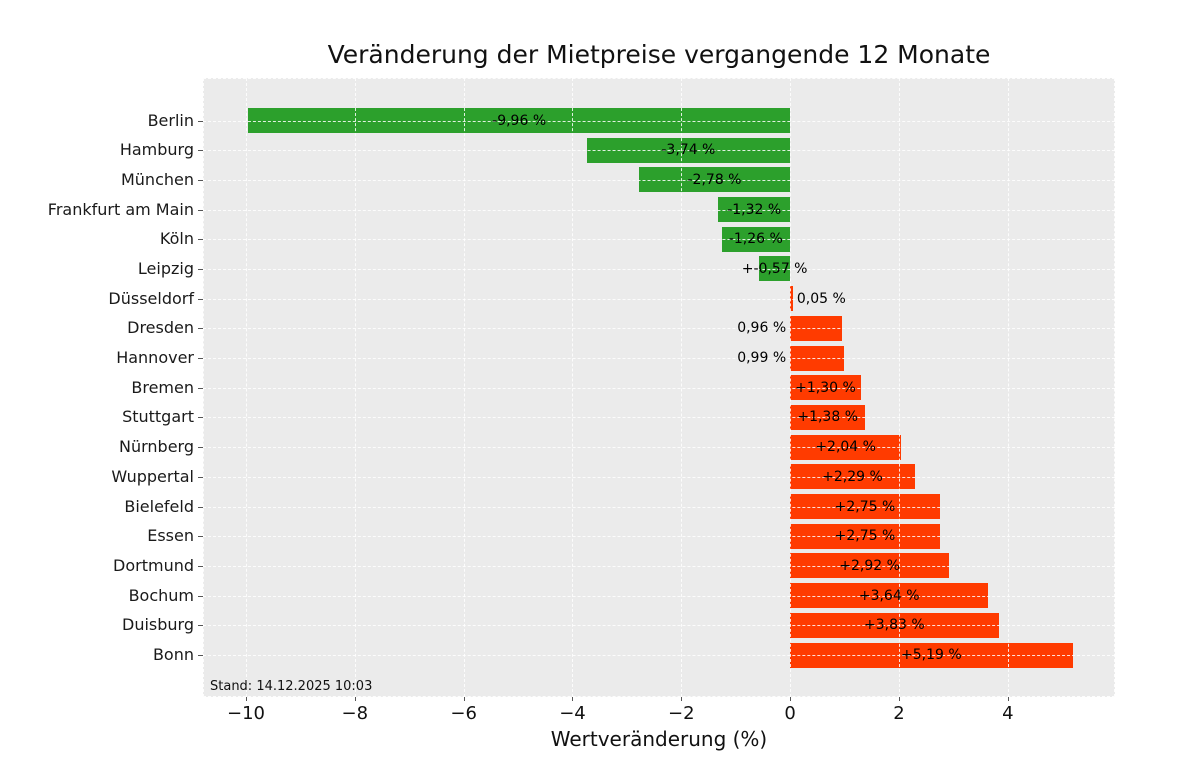 The image size is (1200, 775). Describe the element at coordinates (845, 447) in the screenshot. I see `bar-value-label: +2,04 %` at that location.